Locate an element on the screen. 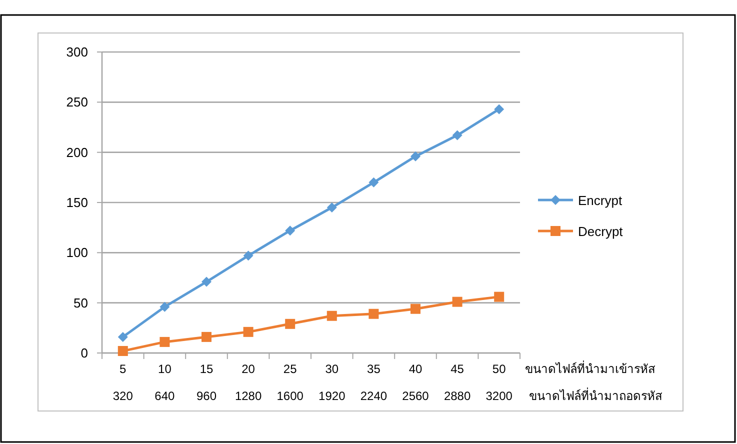 This screenshot has height=444, width=737. x-tick-label: 40 2560 is located at coordinates (416, 382).